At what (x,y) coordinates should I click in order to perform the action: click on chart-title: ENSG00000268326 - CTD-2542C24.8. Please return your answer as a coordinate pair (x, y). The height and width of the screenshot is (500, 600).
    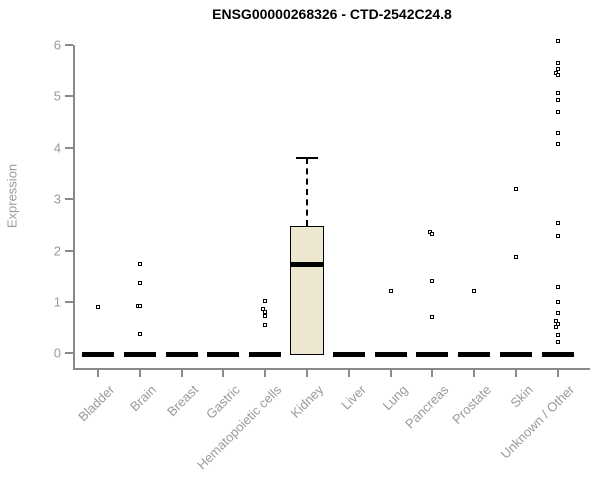
    Looking at the image, I should click on (332, 14).